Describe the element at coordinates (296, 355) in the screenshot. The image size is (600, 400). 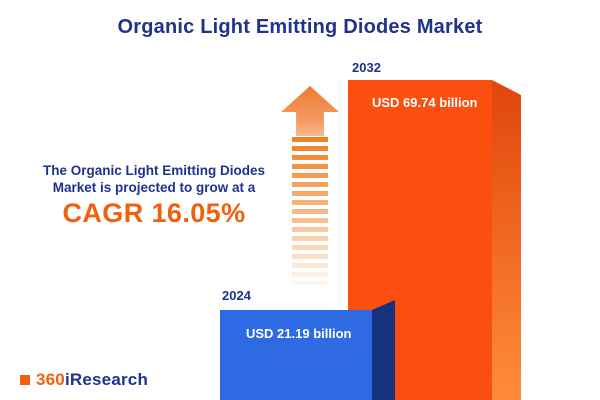
I see `bar-2024-front` at that location.